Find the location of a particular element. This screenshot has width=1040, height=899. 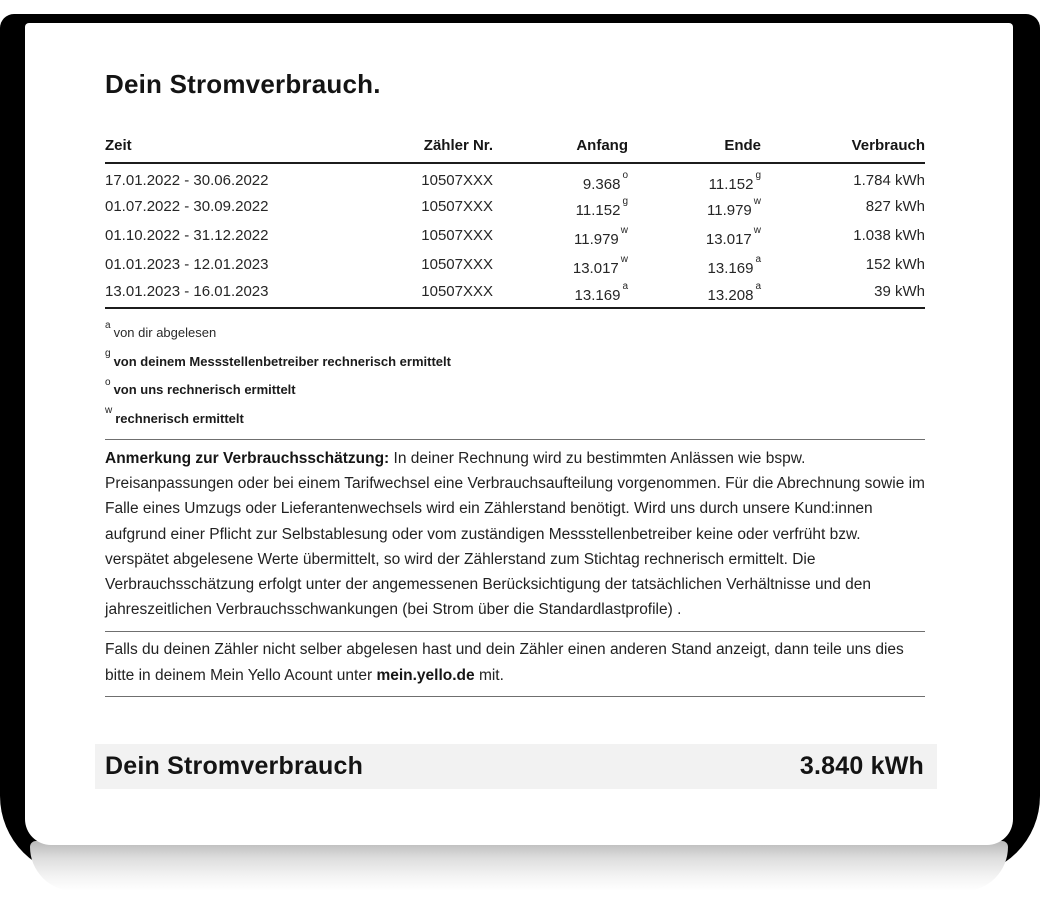

cell-verbrauch: 827 kWh is located at coordinates (895, 206).